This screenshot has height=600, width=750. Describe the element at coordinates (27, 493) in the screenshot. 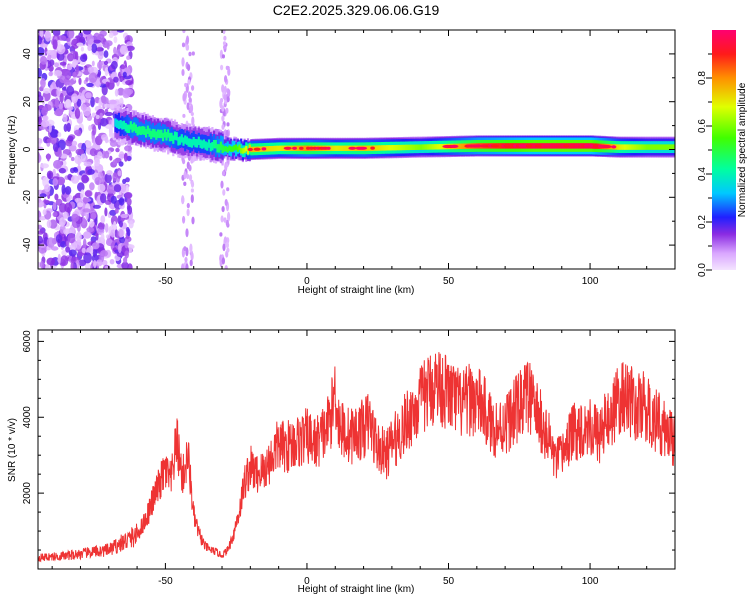

I see `y-tick-label: 2000` at that location.